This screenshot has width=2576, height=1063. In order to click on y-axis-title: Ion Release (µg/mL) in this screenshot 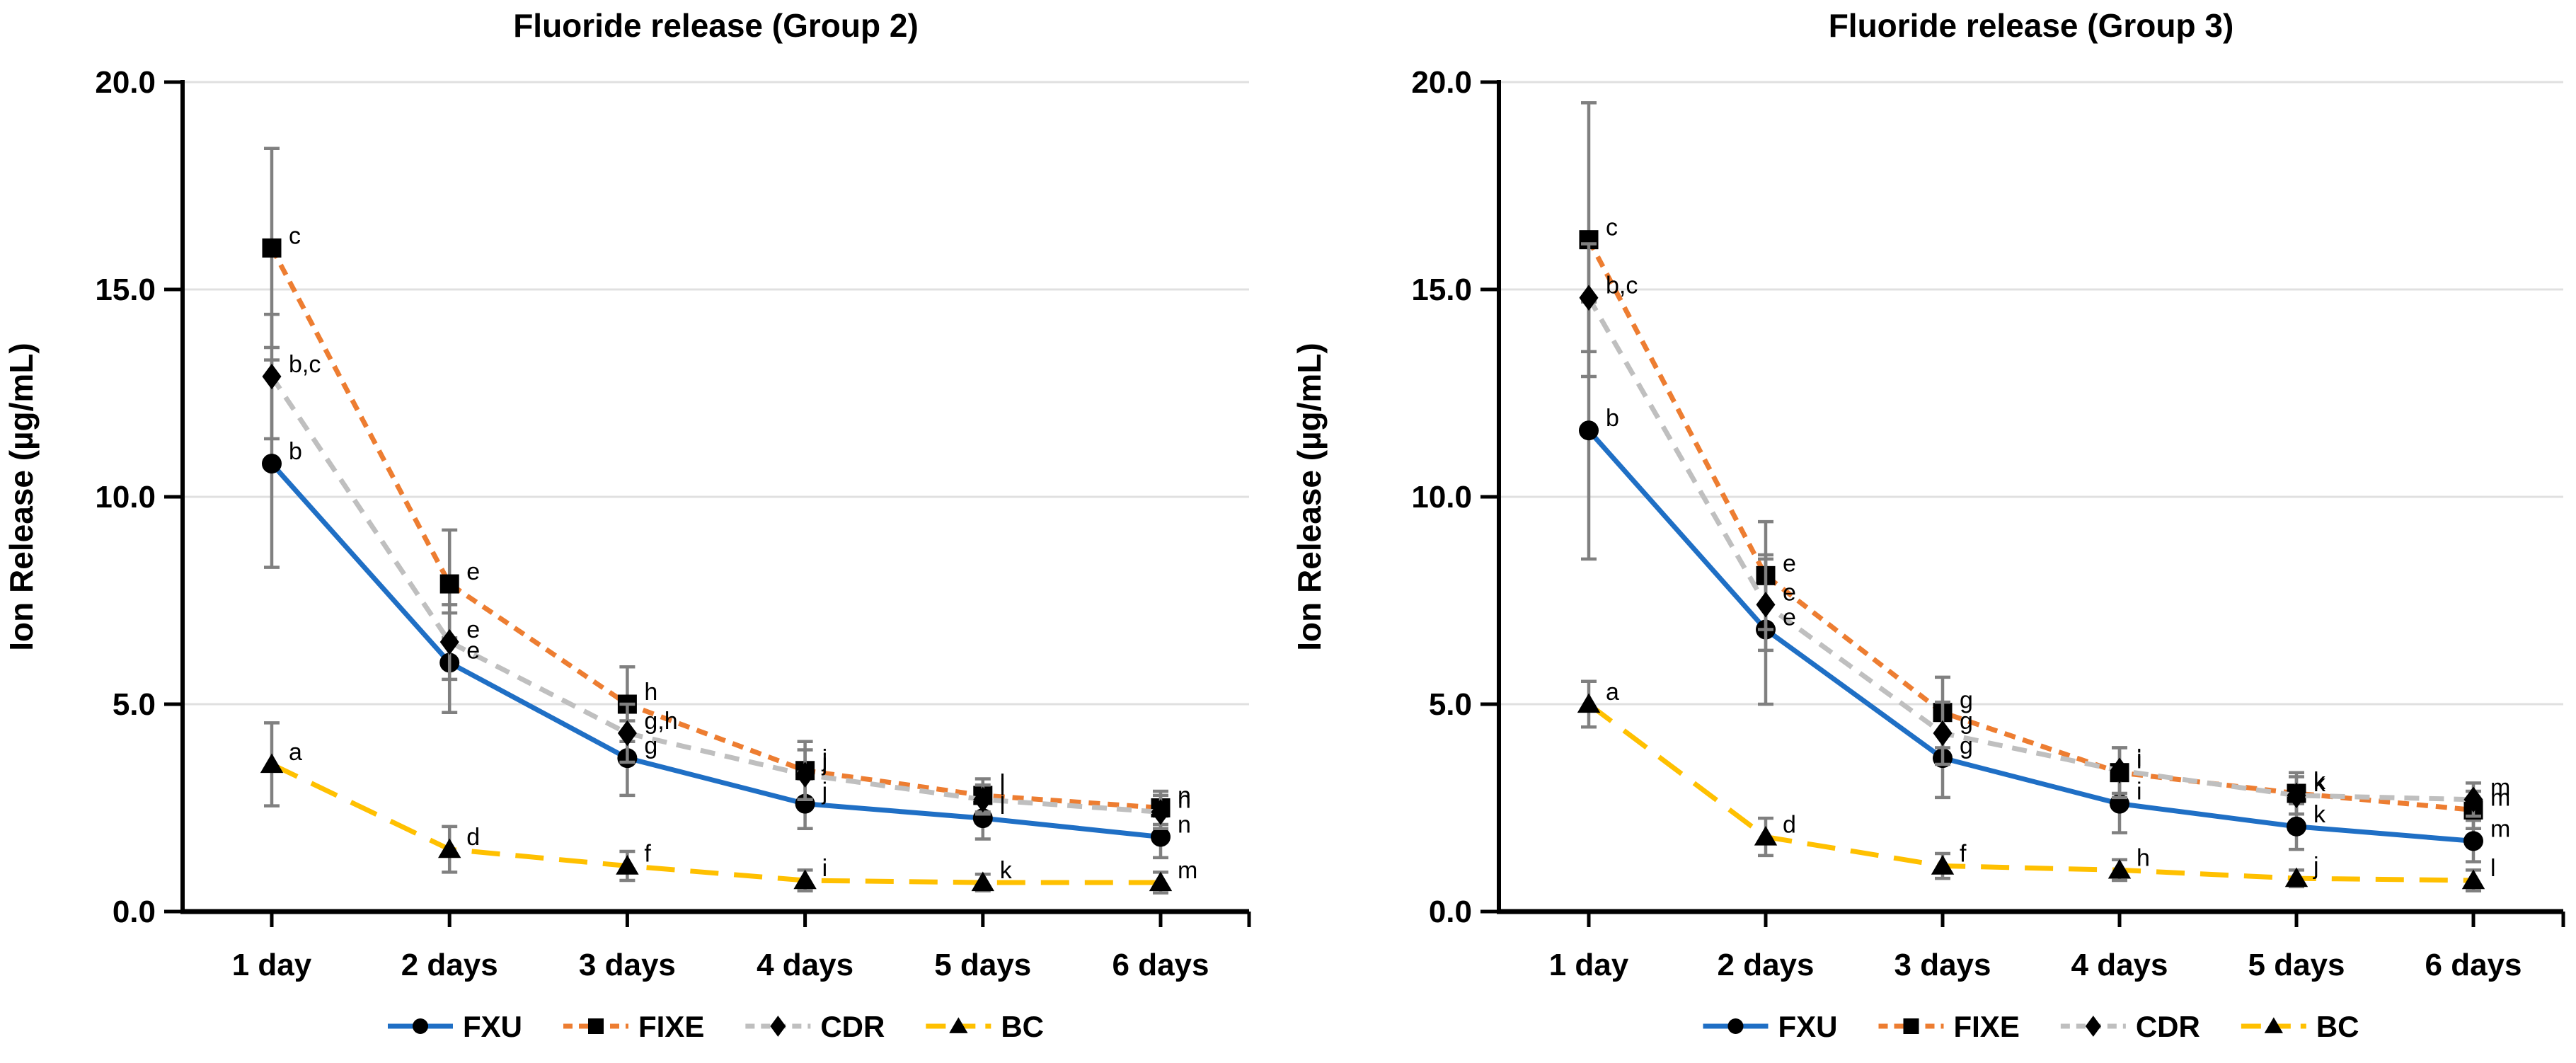, I will do `click(1309, 496)`.